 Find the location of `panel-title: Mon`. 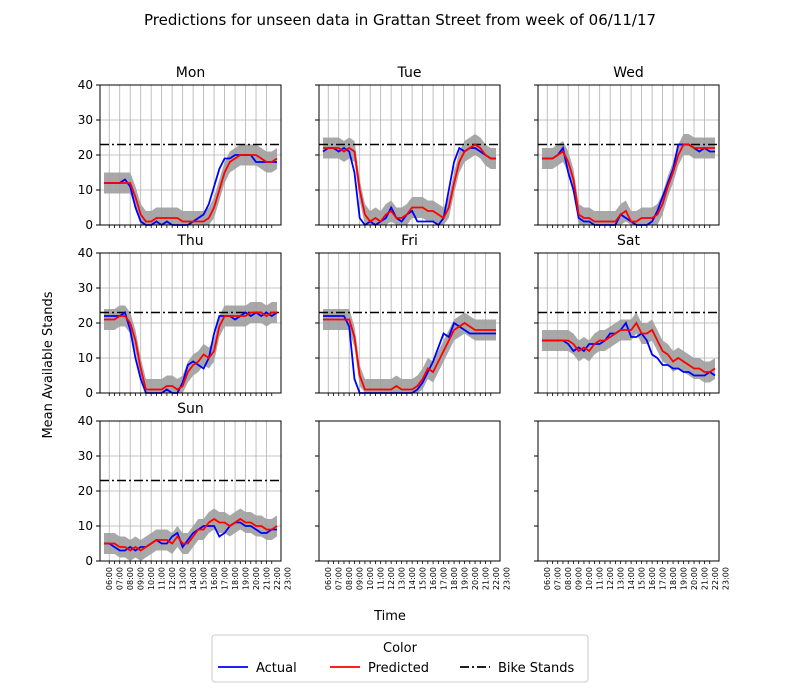

panel-title: Mon is located at coordinates (191, 73).